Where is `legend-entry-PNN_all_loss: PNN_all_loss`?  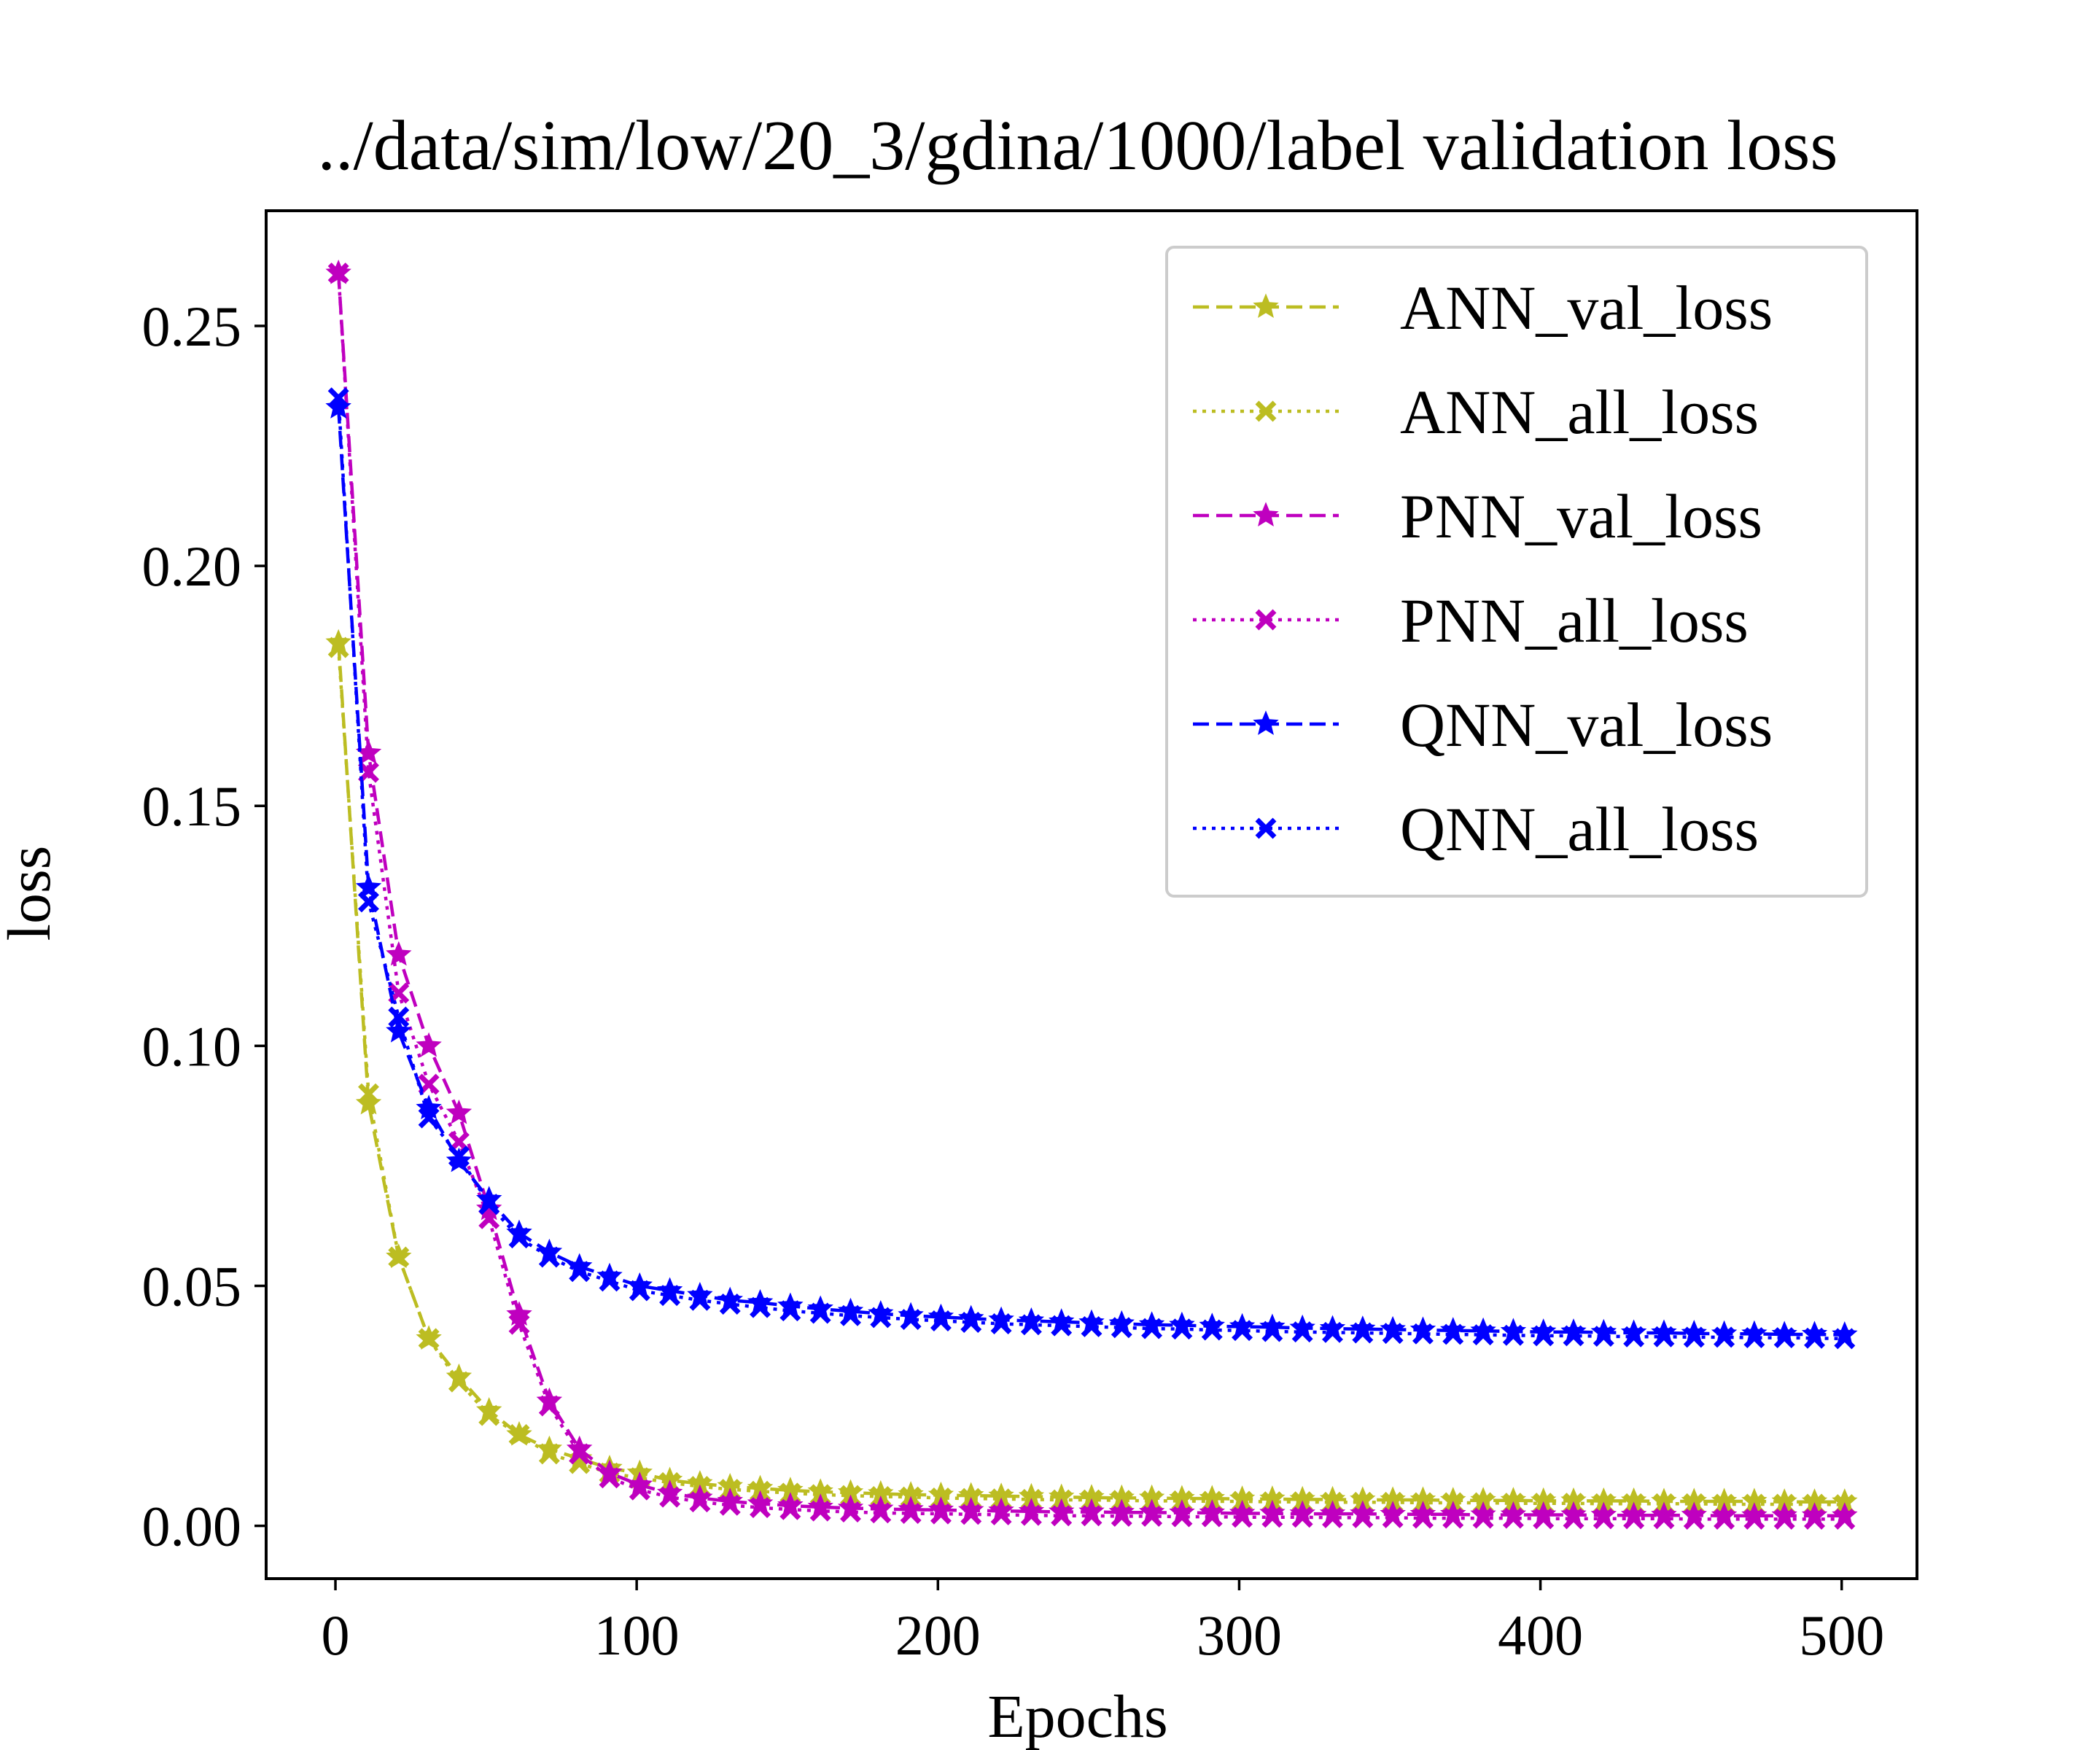
legend-entry-PNN_all_loss: PNN_all_loss is located at coordinates (1471, 621).